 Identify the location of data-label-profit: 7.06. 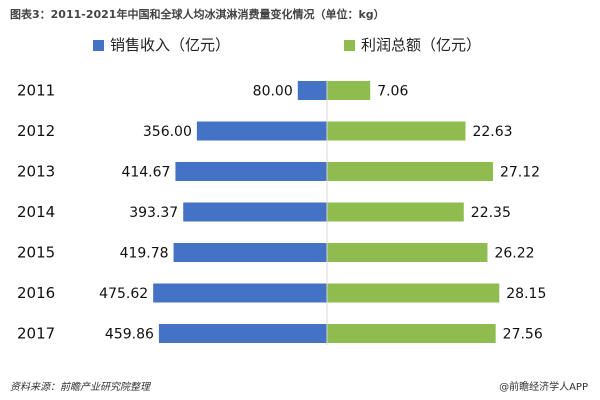
(392, 92).